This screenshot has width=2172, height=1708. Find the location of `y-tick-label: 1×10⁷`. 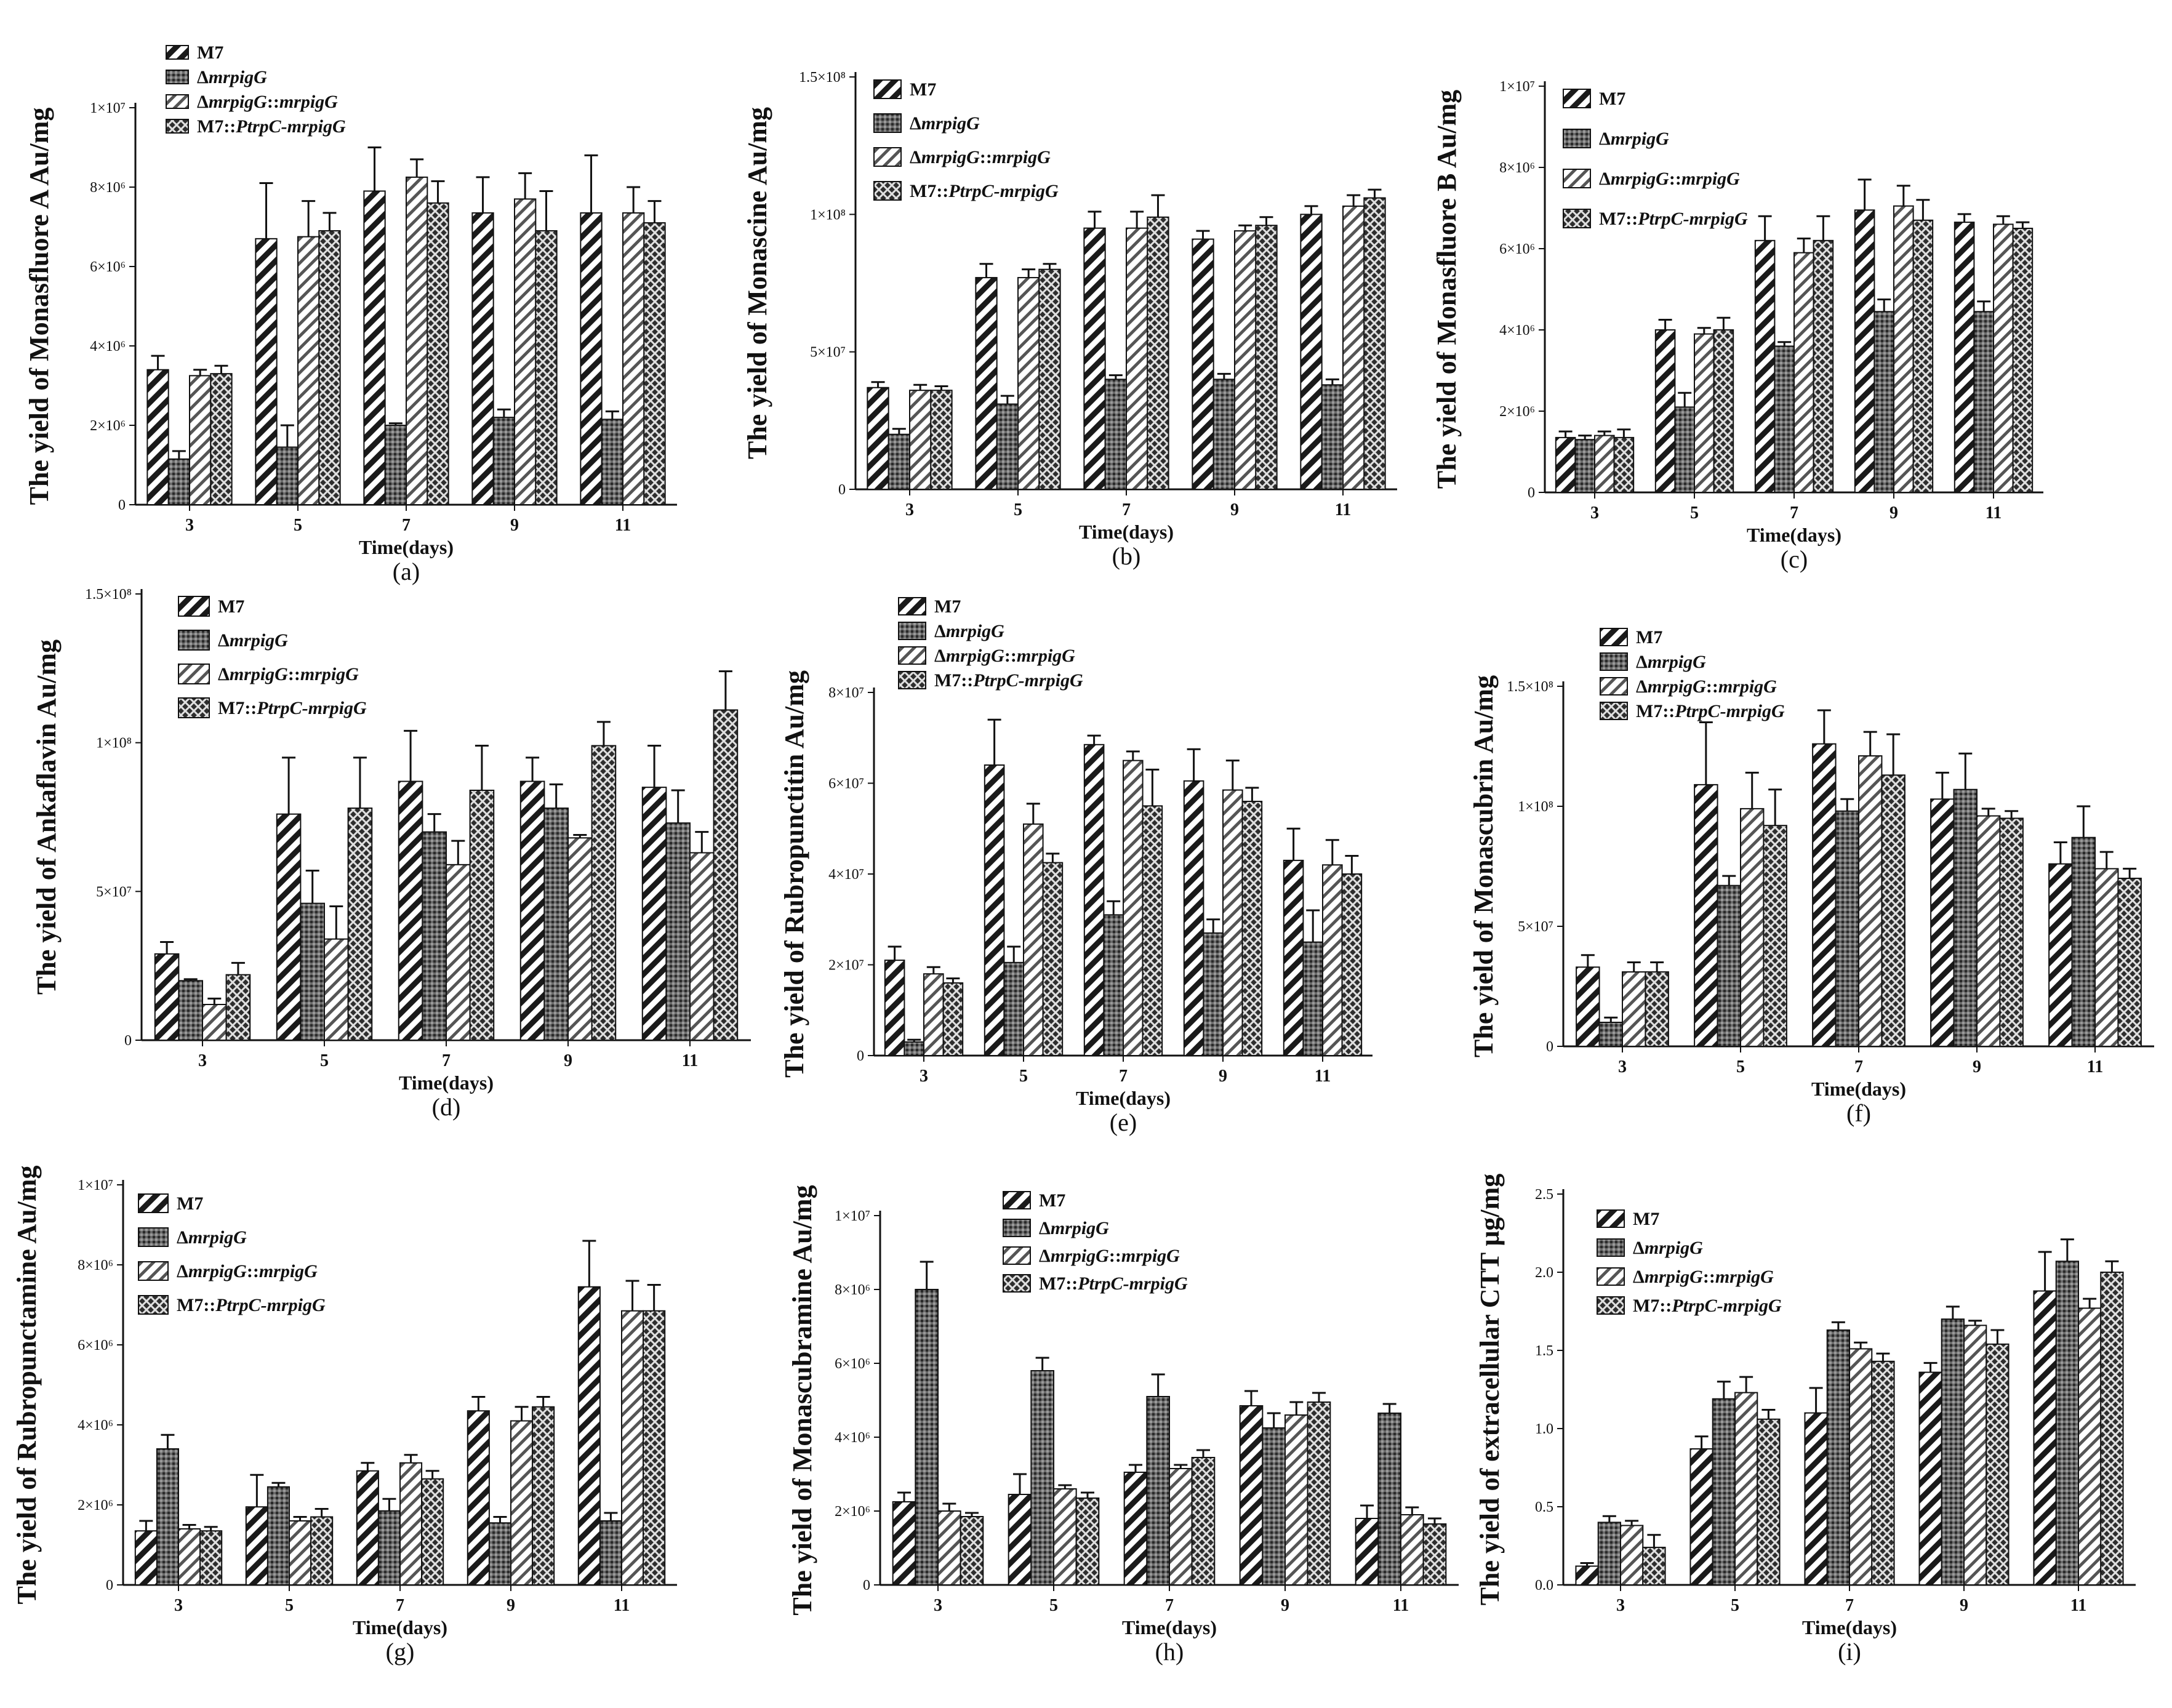

y-tick-label: 1×10⁷ is located at coordinates (1517, 87).